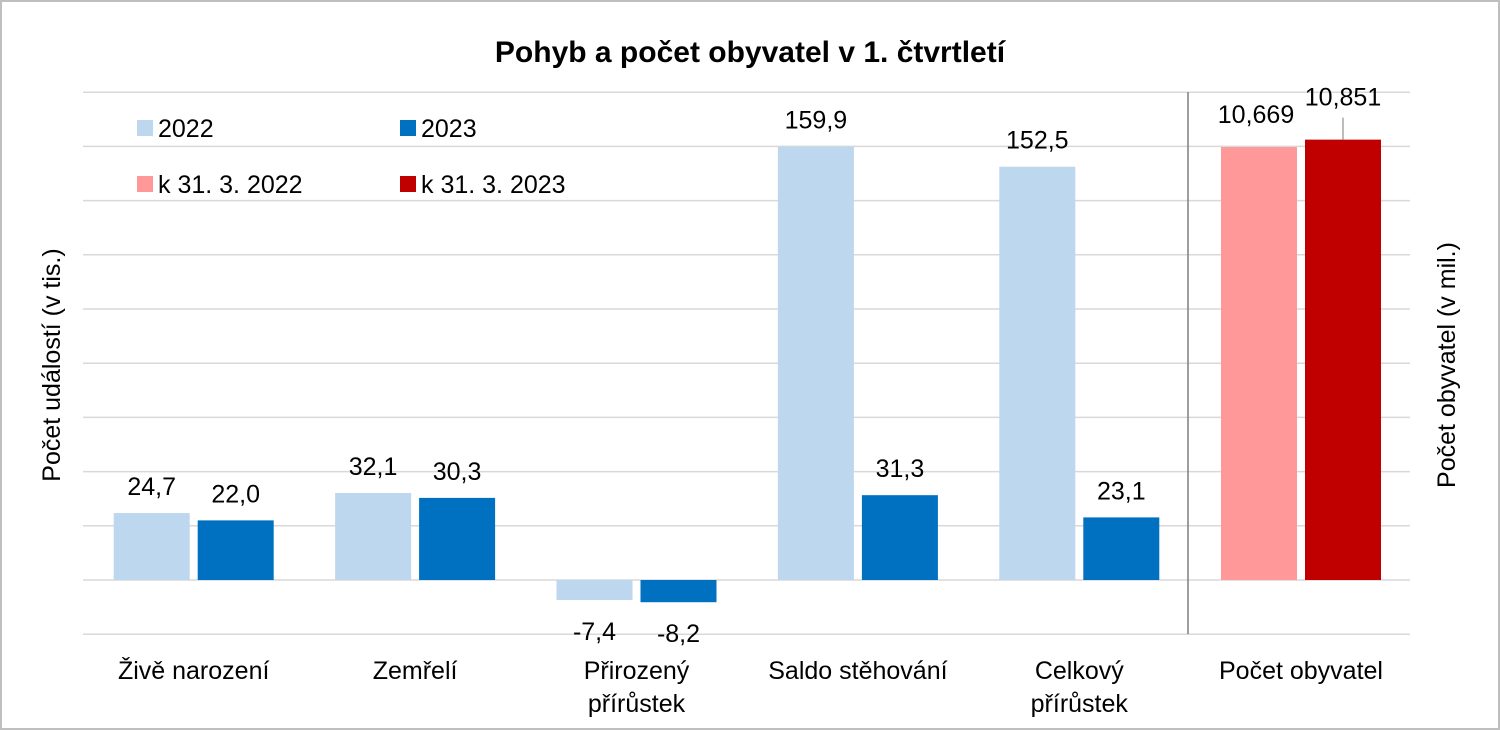 The height and width of the screenshot is (730, 1500). I want to click on data-label: 32,1, so click(373, 467).